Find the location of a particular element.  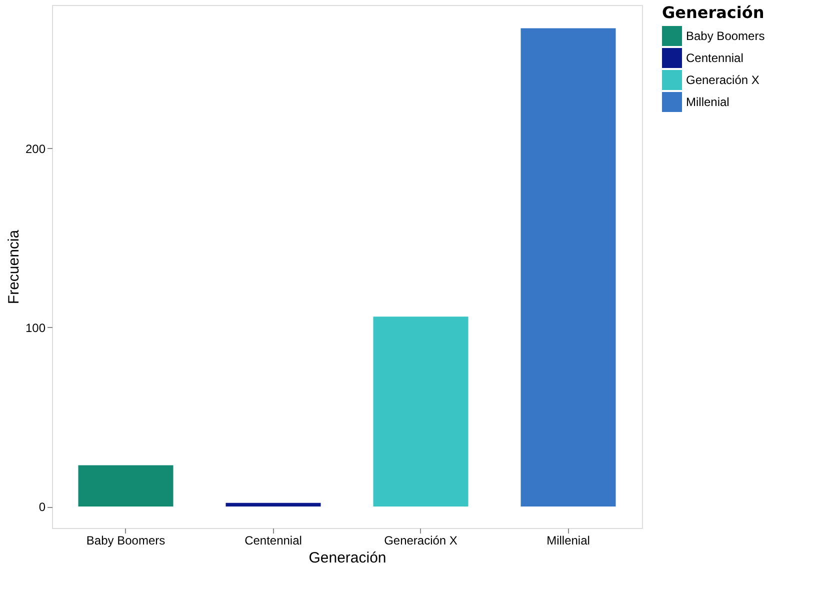

legend-label: Millenial is located at coordinates (708, 102).